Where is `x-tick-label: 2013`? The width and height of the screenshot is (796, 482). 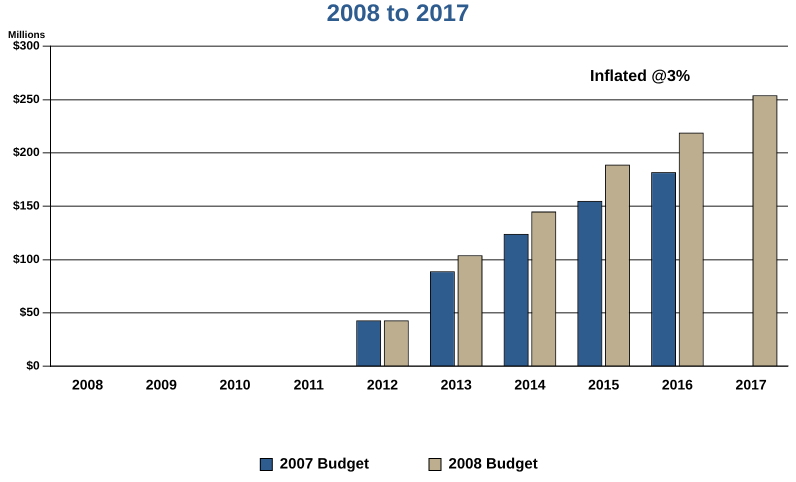
x-tick-label: 2013 is located at coordinates (456, 384).